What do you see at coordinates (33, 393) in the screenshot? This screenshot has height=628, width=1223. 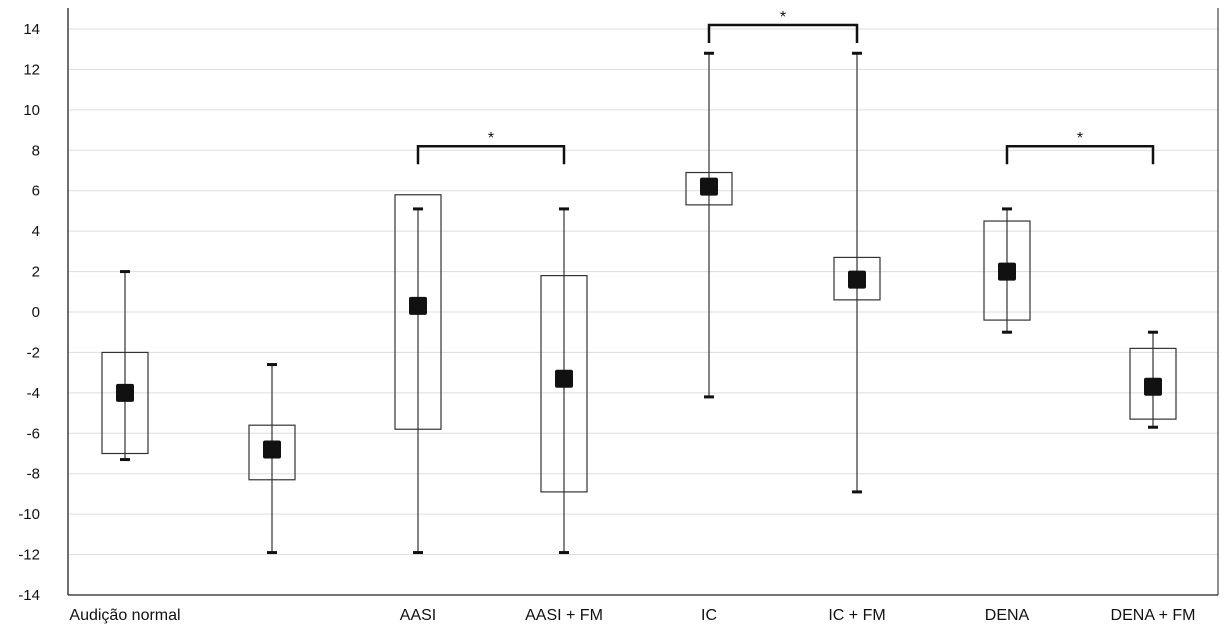 I see `y-tick-label: -4` at bounding box center [33, 393].